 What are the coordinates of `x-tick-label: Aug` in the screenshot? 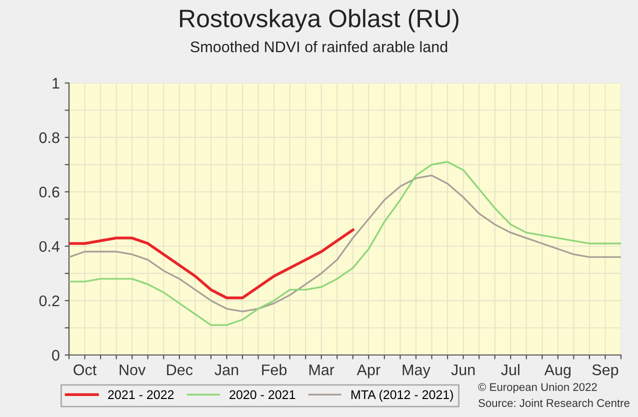 It's located at (557, 371).